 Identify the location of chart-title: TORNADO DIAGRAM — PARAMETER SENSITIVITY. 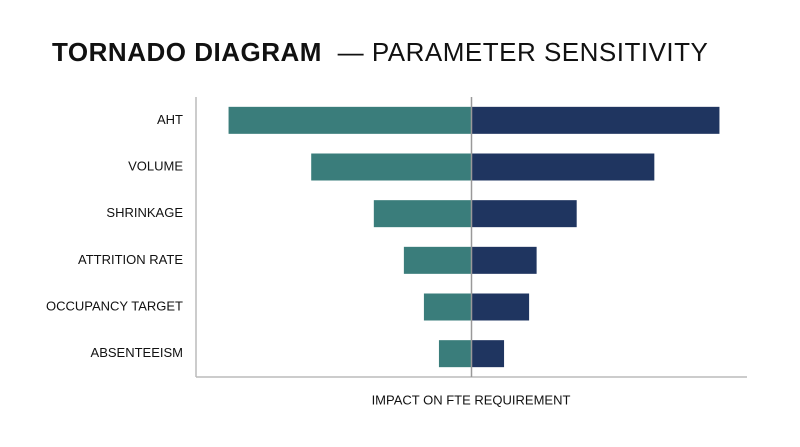
(380, 52).